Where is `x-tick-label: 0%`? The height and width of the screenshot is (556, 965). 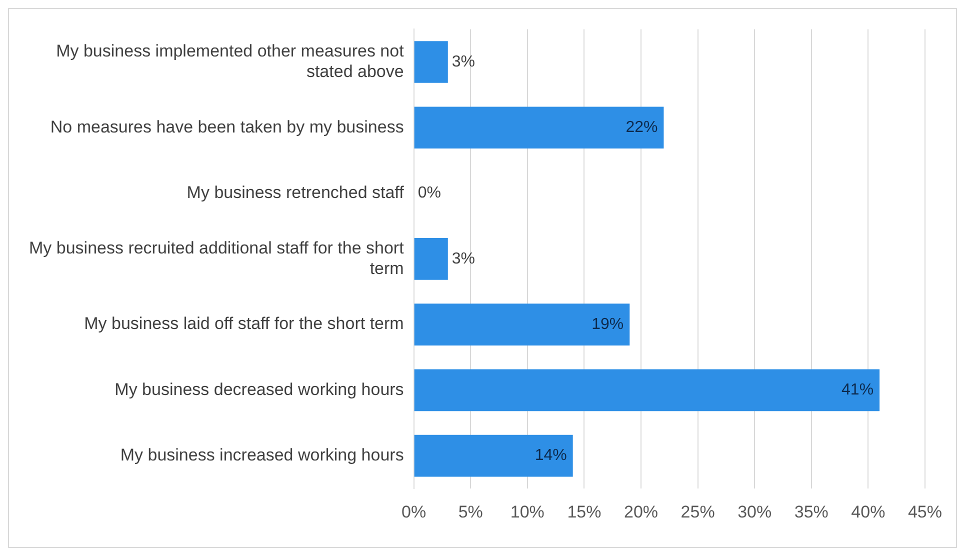
x-tick-label: 0% is located at coordinates (414, 512).